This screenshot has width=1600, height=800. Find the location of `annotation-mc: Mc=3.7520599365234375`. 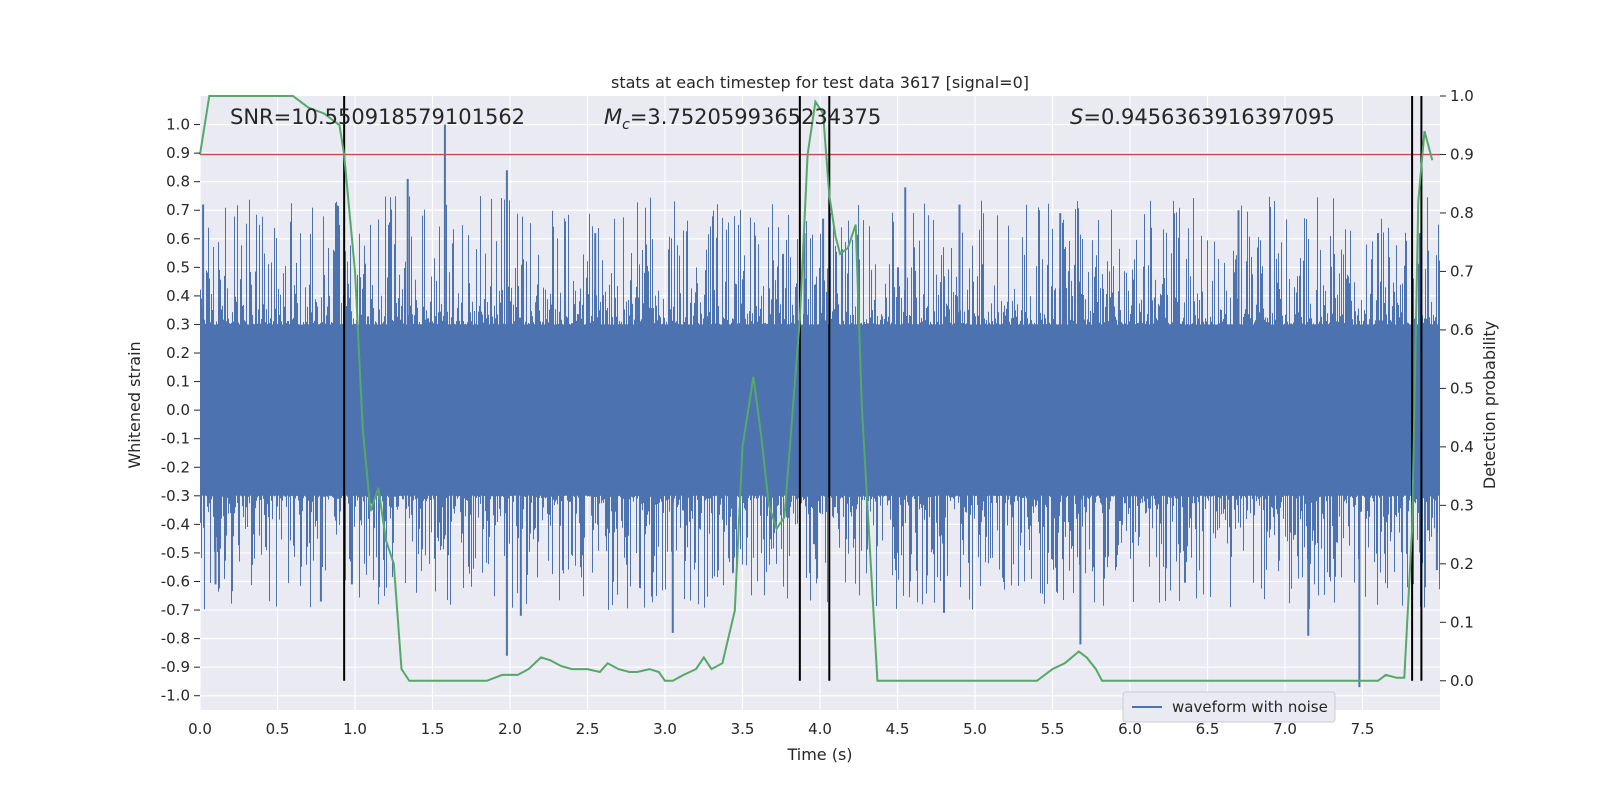

annotation-mc: Mc=3.7520599365234375 is located at coordinates (742, 119).